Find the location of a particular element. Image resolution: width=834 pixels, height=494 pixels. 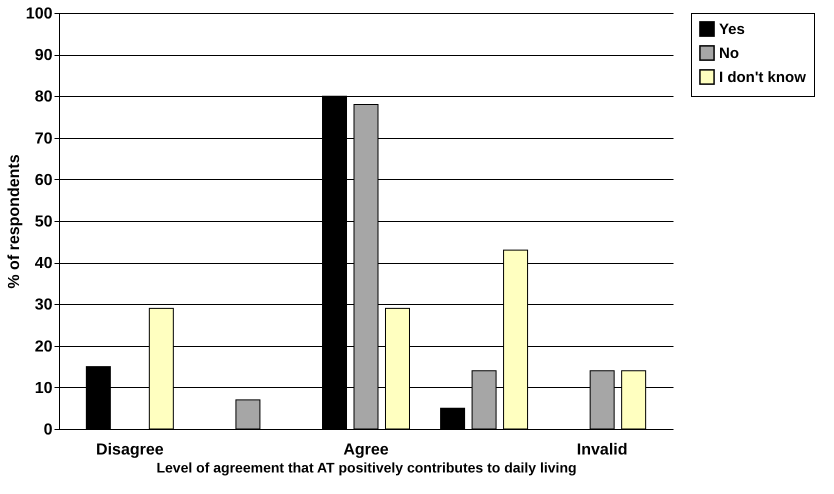

legend-label: I don't know is located at coordinates (762, 77).